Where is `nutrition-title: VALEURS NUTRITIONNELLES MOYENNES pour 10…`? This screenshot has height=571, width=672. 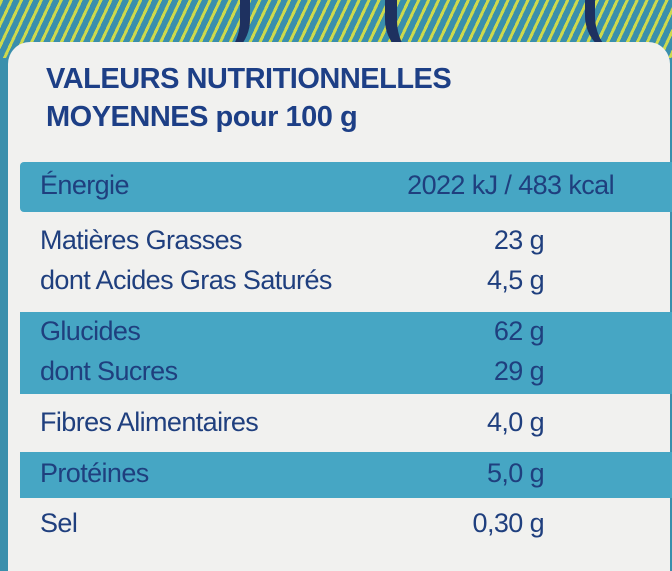
nutrition-title: VALEURS NUTRITIONNELLES MOYENNES pour 10… is located at coordinates (249, 98).